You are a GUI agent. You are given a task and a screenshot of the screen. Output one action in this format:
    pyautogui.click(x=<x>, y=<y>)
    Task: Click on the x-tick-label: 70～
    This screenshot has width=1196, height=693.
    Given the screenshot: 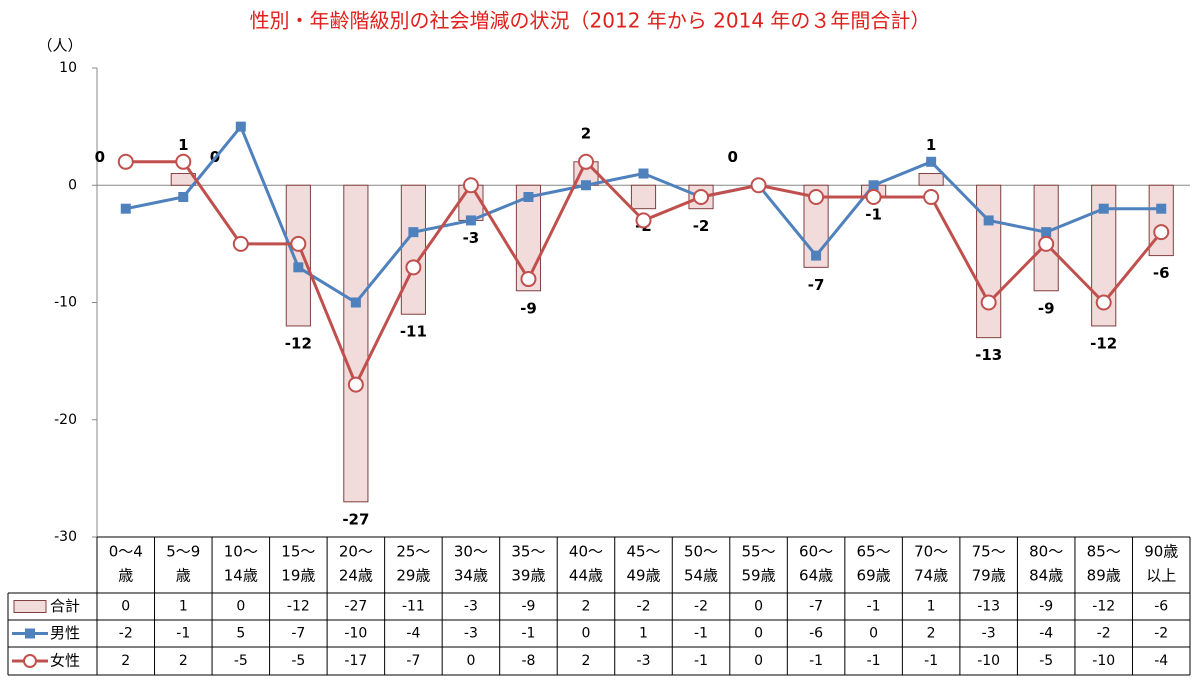 What is the action you would take?
    pyautogui.click(x=931, y=552)
    